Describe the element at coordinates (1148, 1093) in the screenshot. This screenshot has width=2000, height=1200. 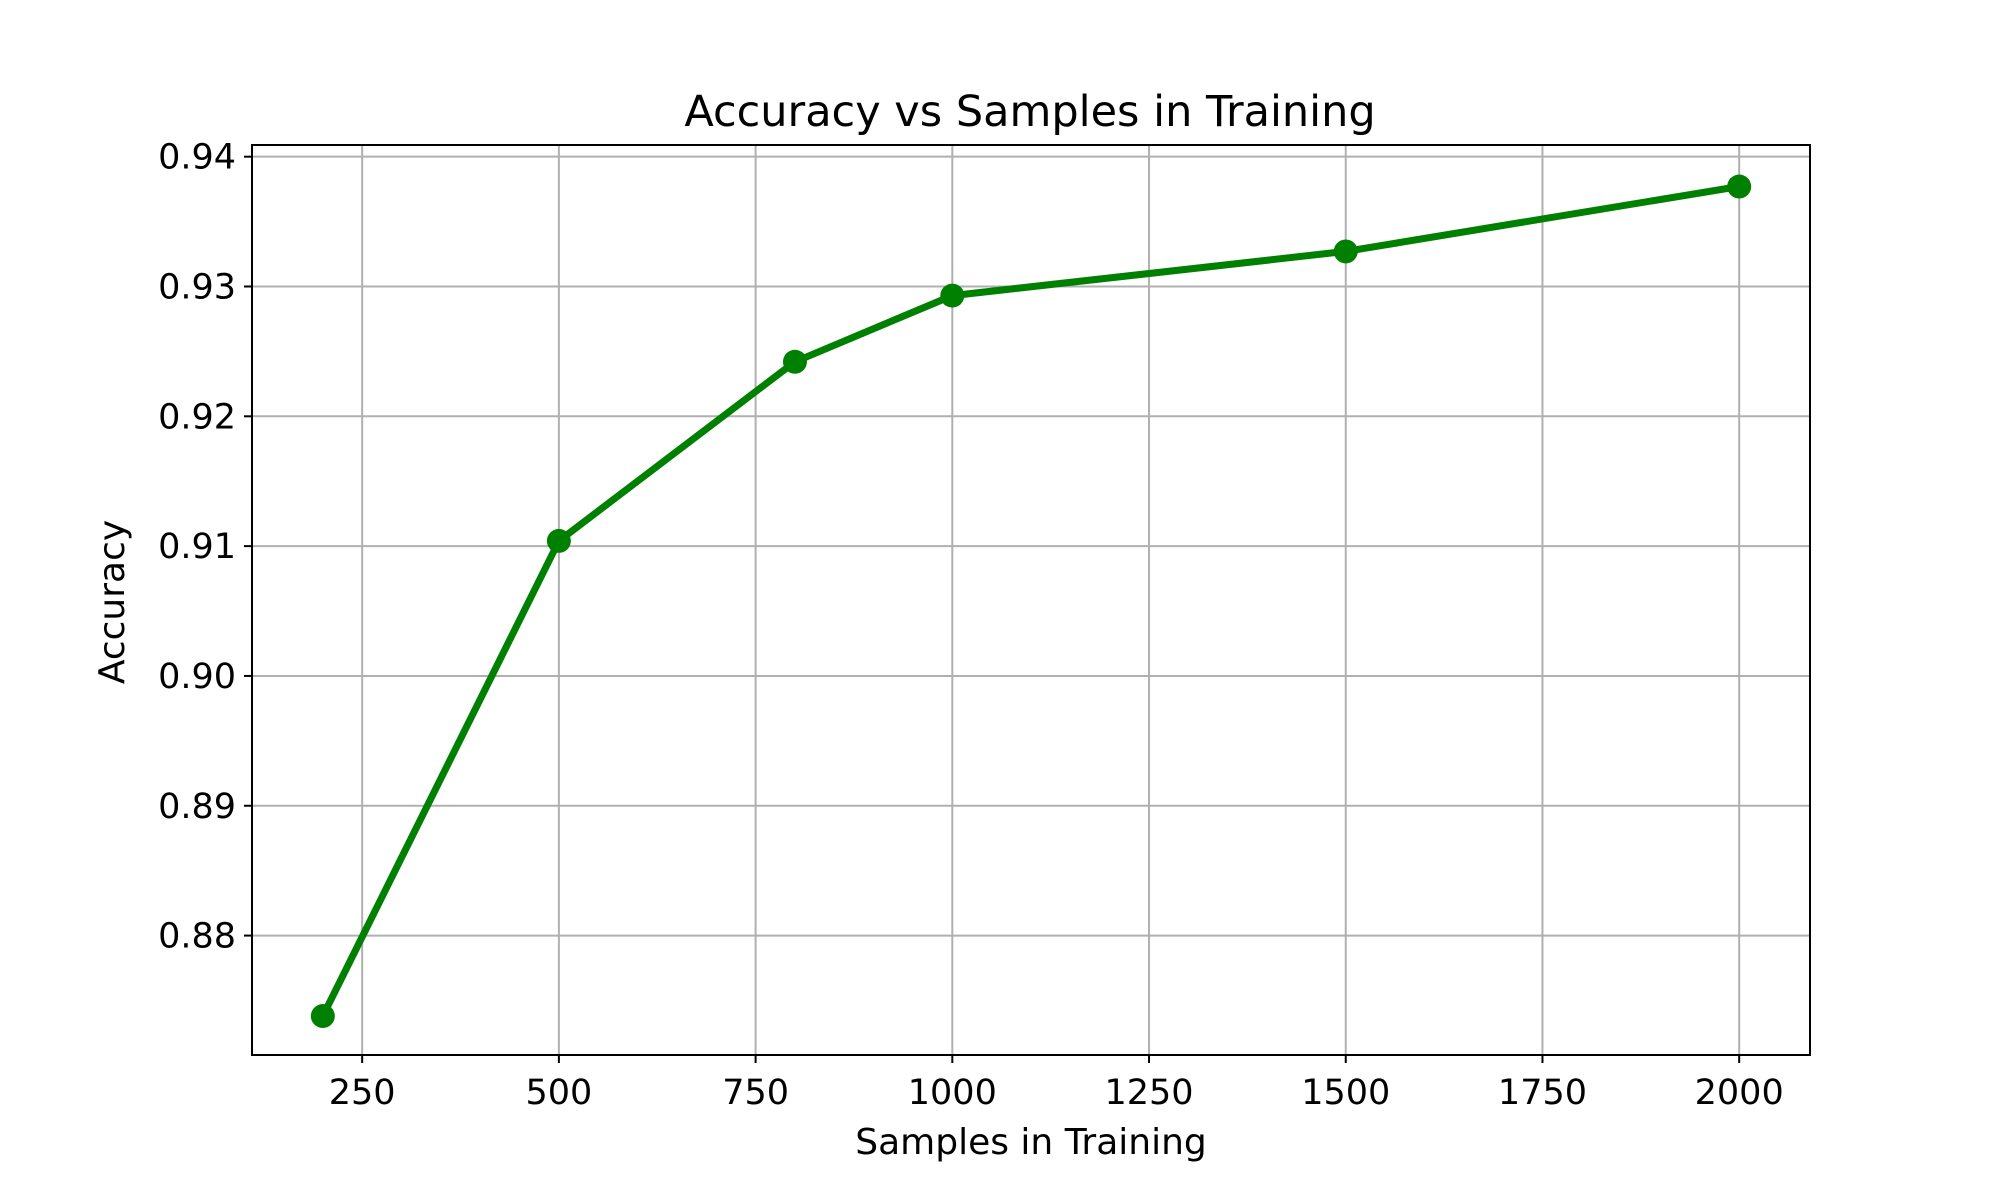
I see `x-tick-label: 1250` at that location.